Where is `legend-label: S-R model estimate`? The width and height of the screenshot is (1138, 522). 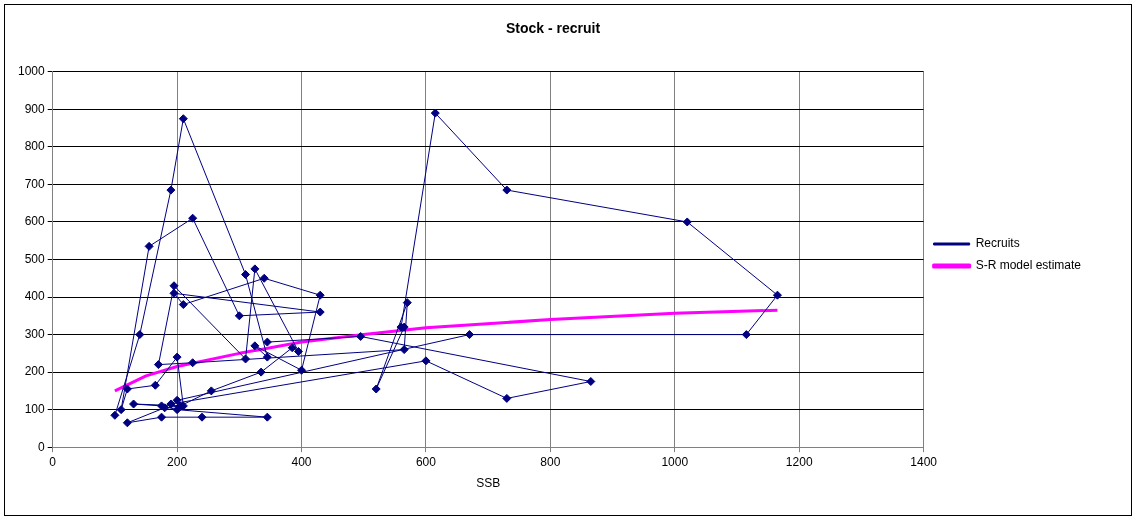
legend-label: S-R model estimate is located at coordinates (1028, 265).